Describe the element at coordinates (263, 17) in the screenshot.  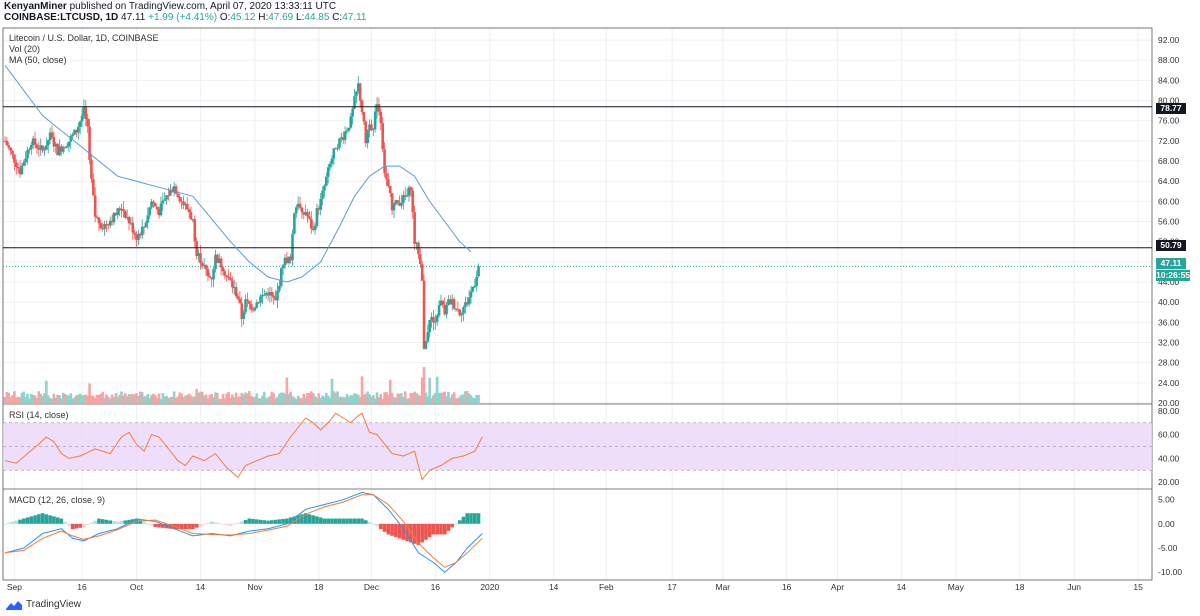
I see `high-label: H:` at that location.